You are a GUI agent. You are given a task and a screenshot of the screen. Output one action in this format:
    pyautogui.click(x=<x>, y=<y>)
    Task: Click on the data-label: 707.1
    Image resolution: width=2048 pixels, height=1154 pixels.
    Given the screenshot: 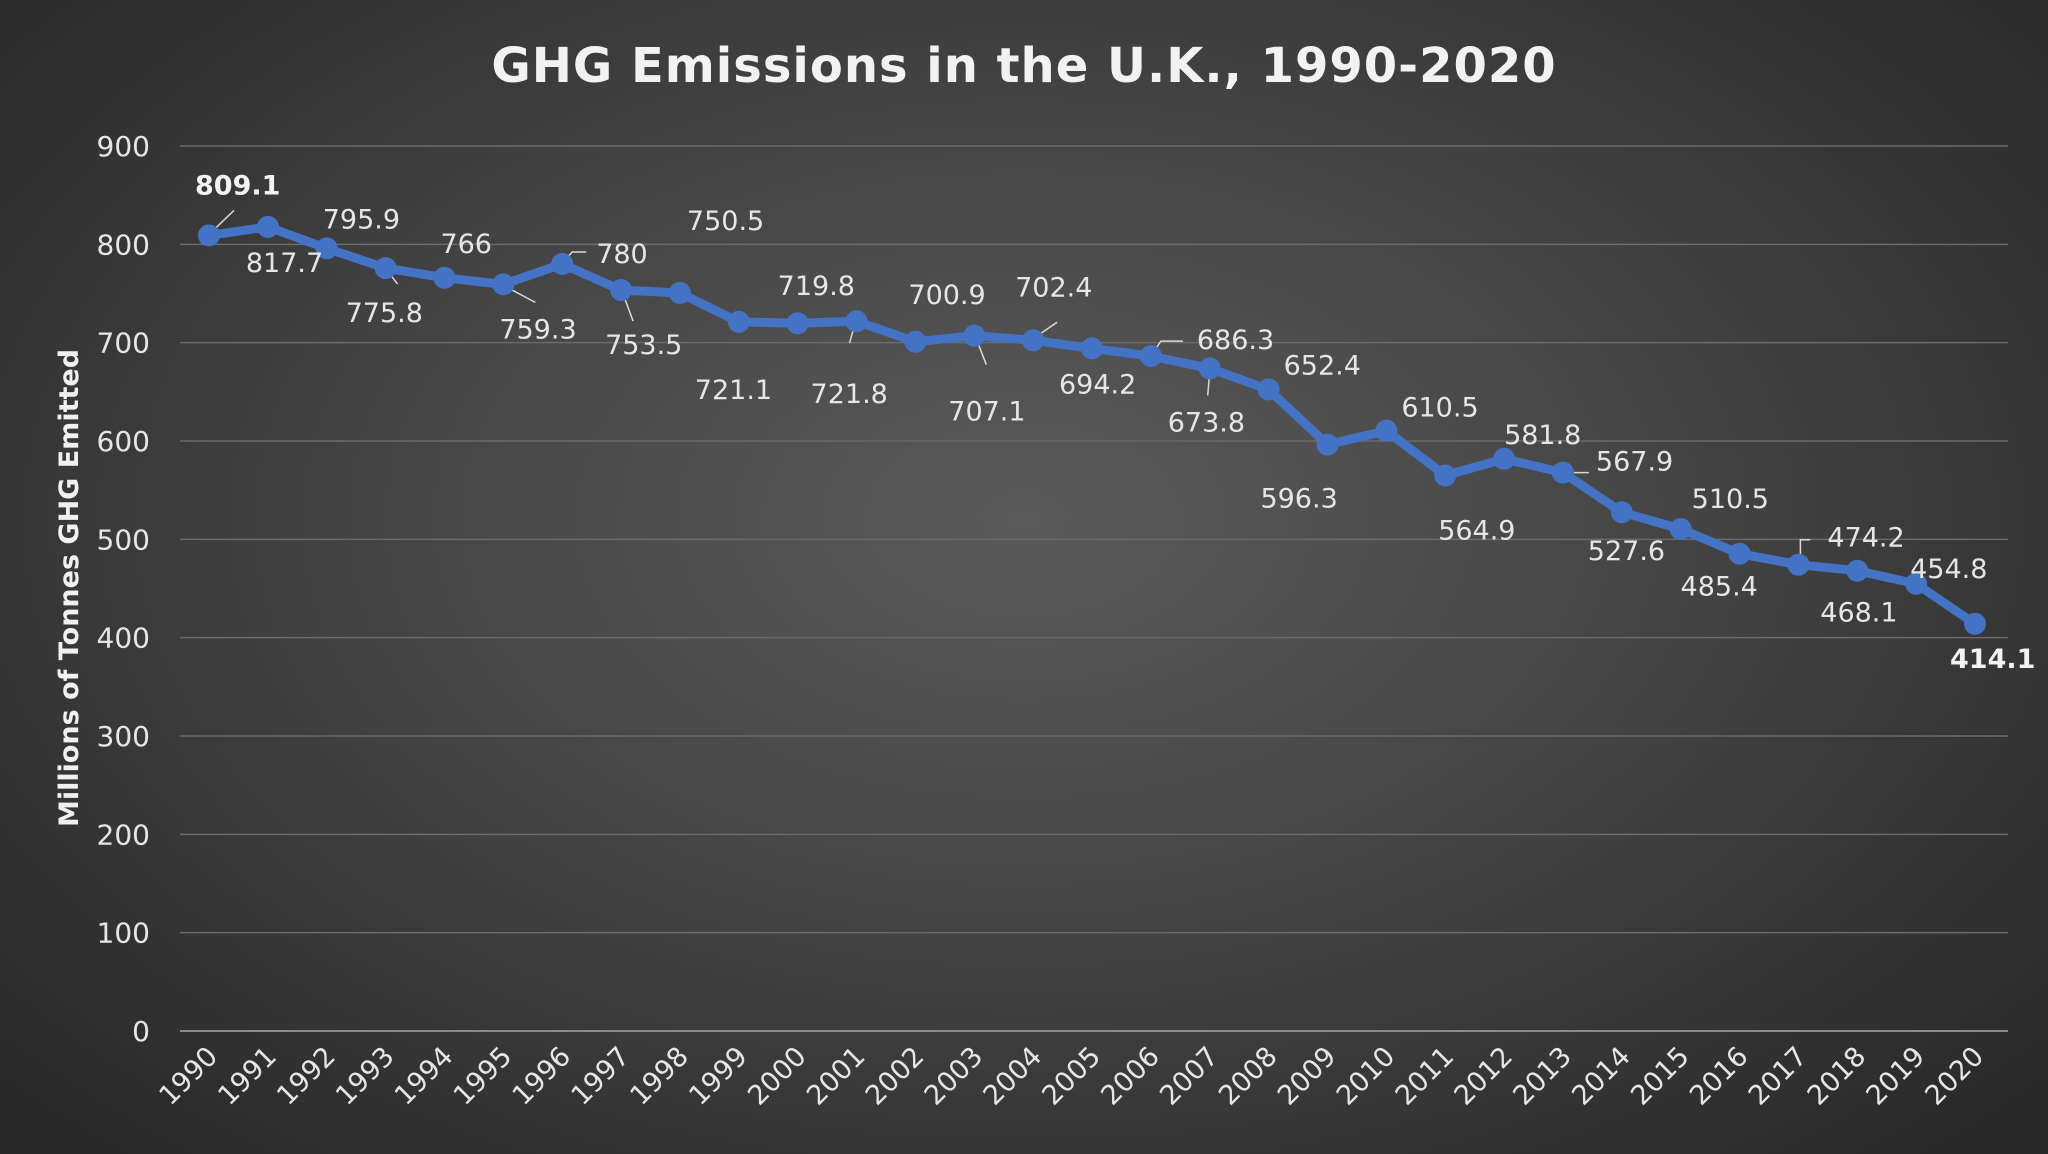 What is the action you would take?
    pyautogui.click(x=986, y=412)
    